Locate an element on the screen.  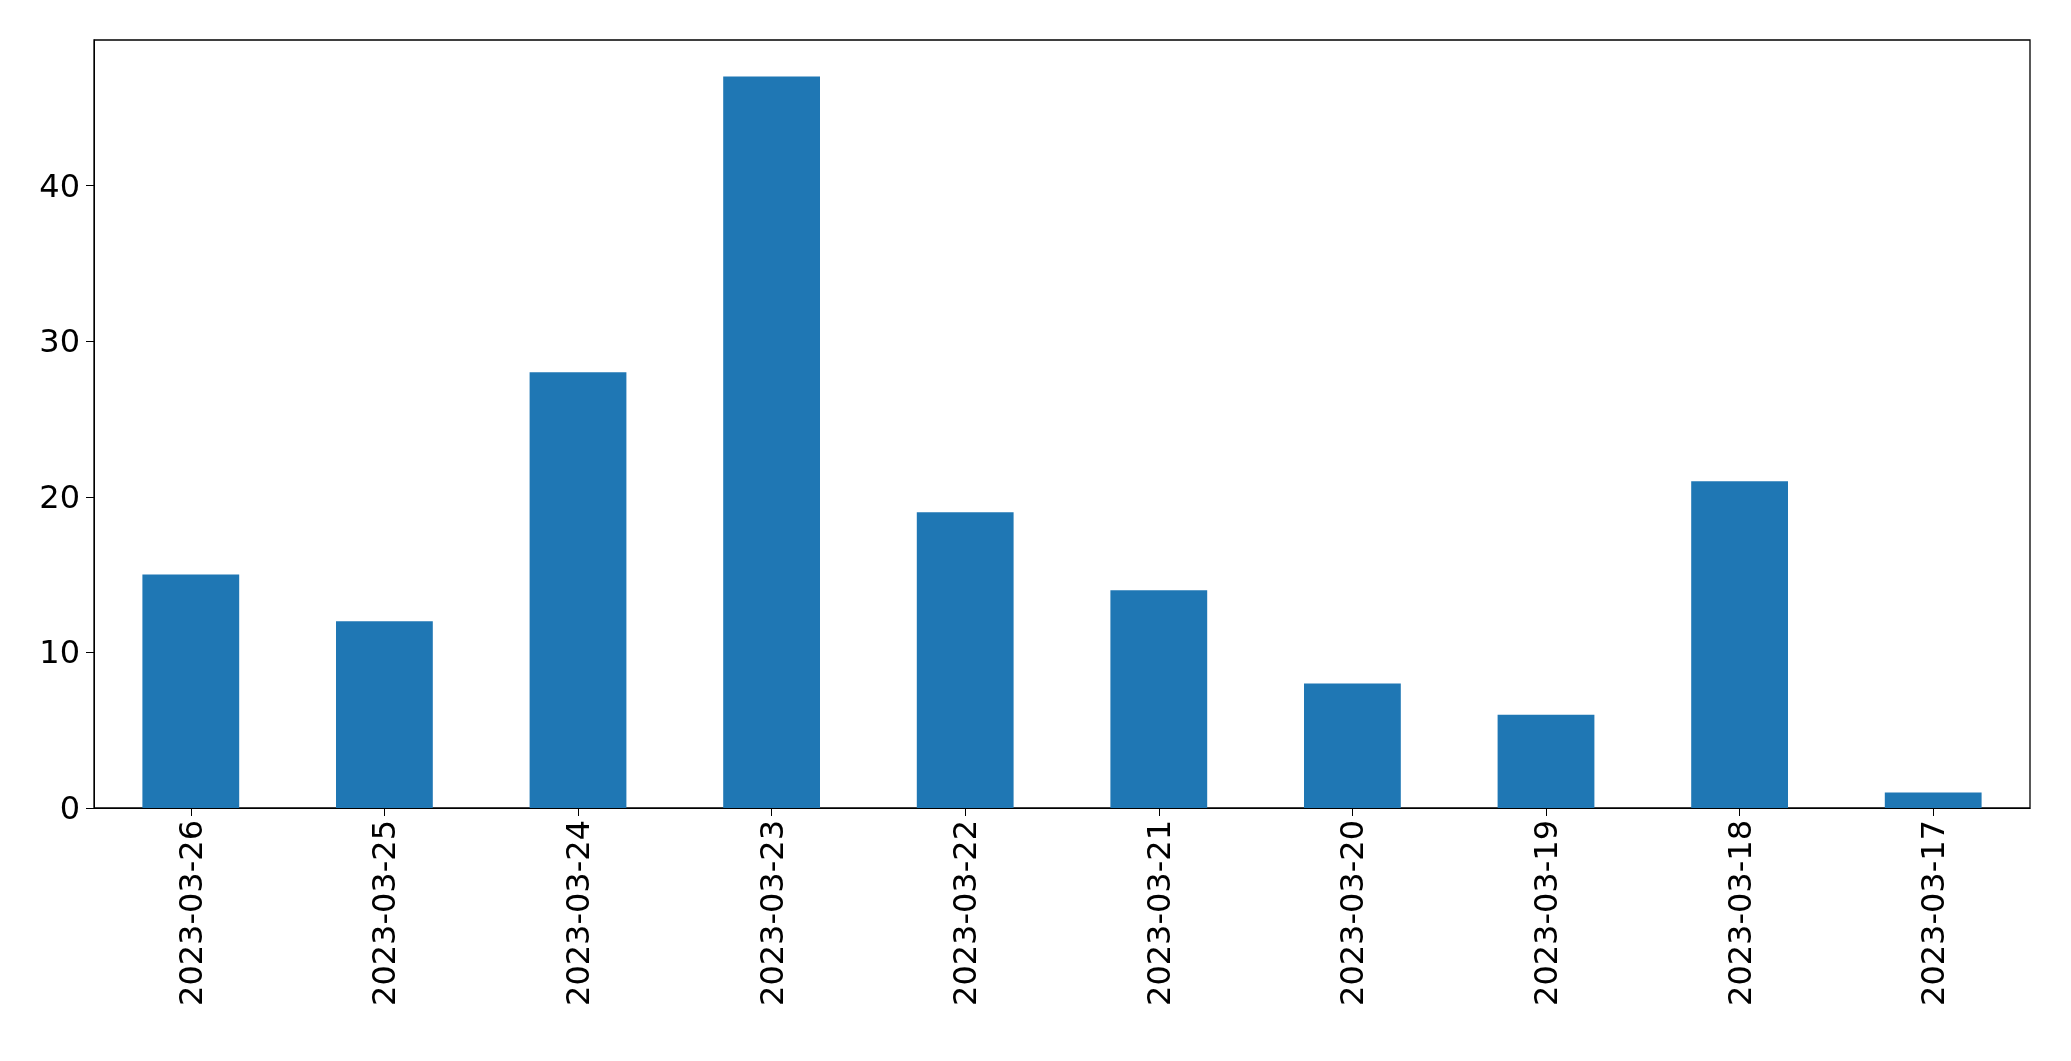
x-tick-label: 2023-03-24 is located at coordinates (578, 913).